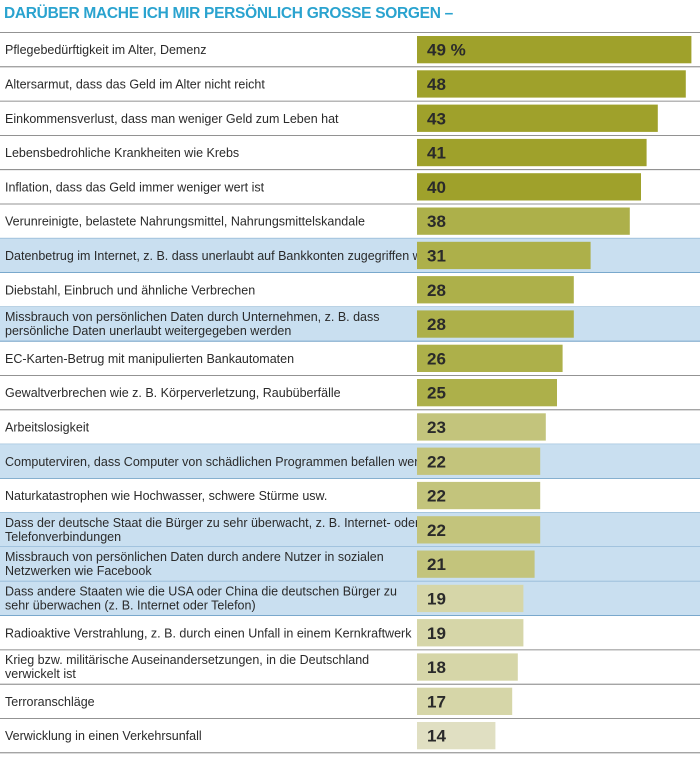 This screenshot has height=784, width=700. I want to click on bar-value-label: 43, so click(436, 118).